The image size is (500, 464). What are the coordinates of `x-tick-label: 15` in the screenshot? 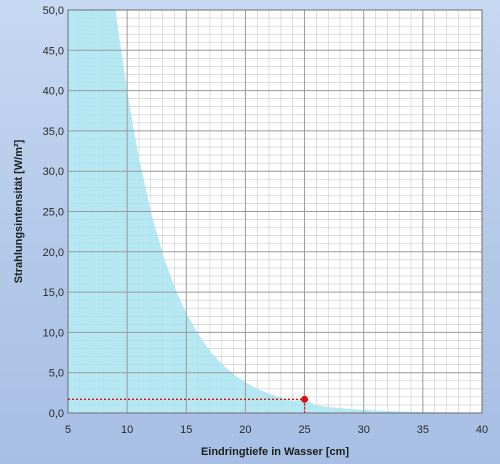 It's located at (186, 430).